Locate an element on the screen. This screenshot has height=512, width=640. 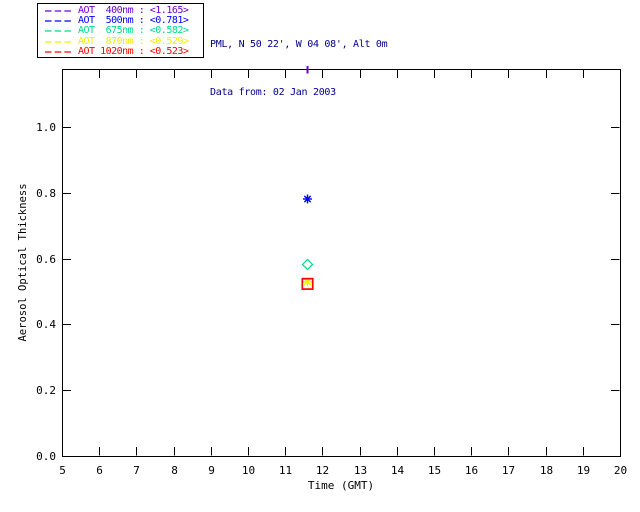
station-info-line: PML, N 50 22', W 04 08', Alt 0m is located at coordinates (299, 44).